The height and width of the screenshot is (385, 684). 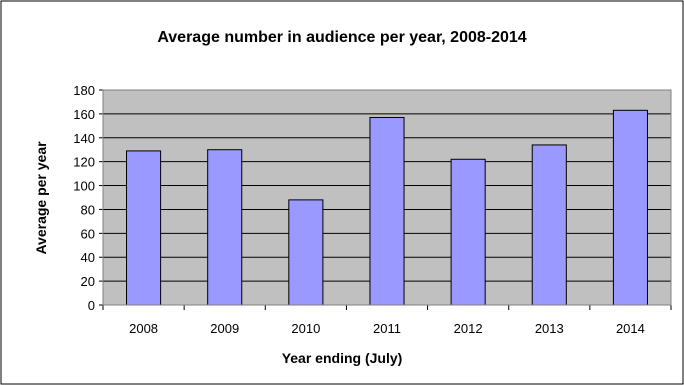 What do you see at coordinates (84, 138) in the screenshot?
I see `y-tick-label: 140` at bounding box center [84, 138].